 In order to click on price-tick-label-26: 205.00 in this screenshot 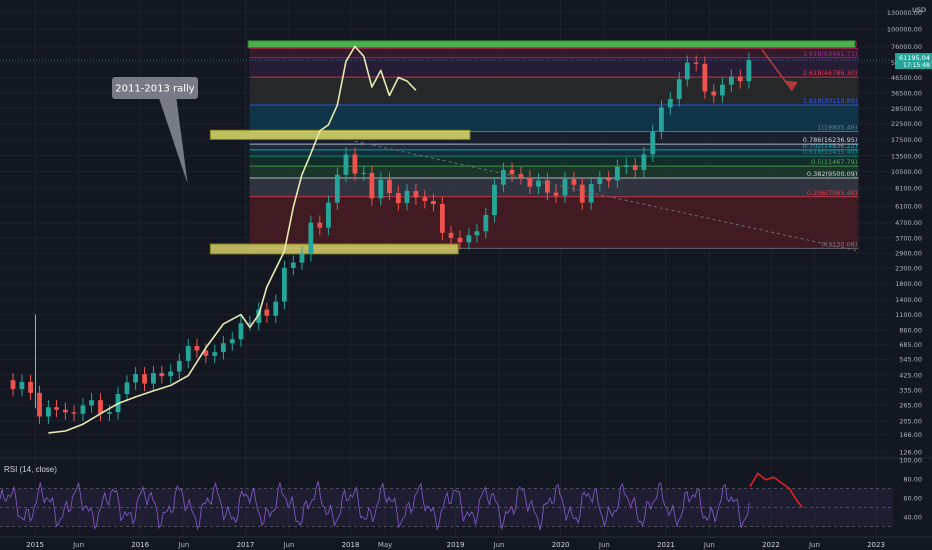, I will do `click(910, 422)`.